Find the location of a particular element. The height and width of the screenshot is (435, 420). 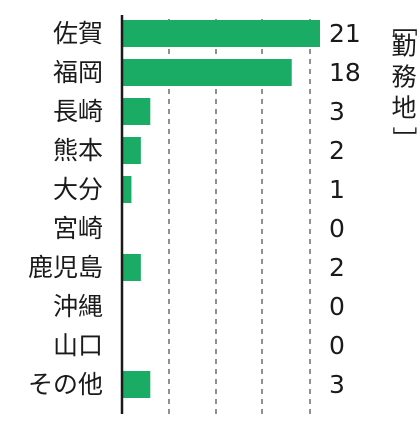

category-label: 佐賀 is located at coordinates (78, 33).